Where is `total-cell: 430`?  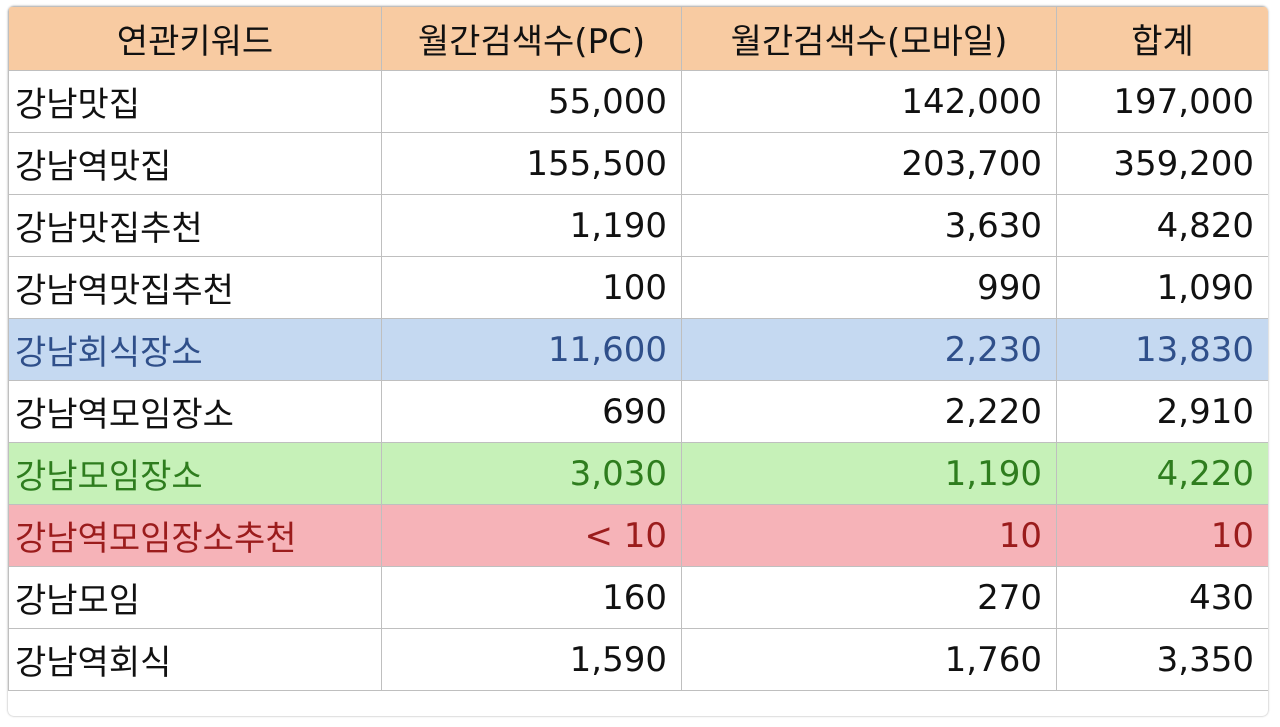 total-cell: 430 is located at coordinates (1162, 597).